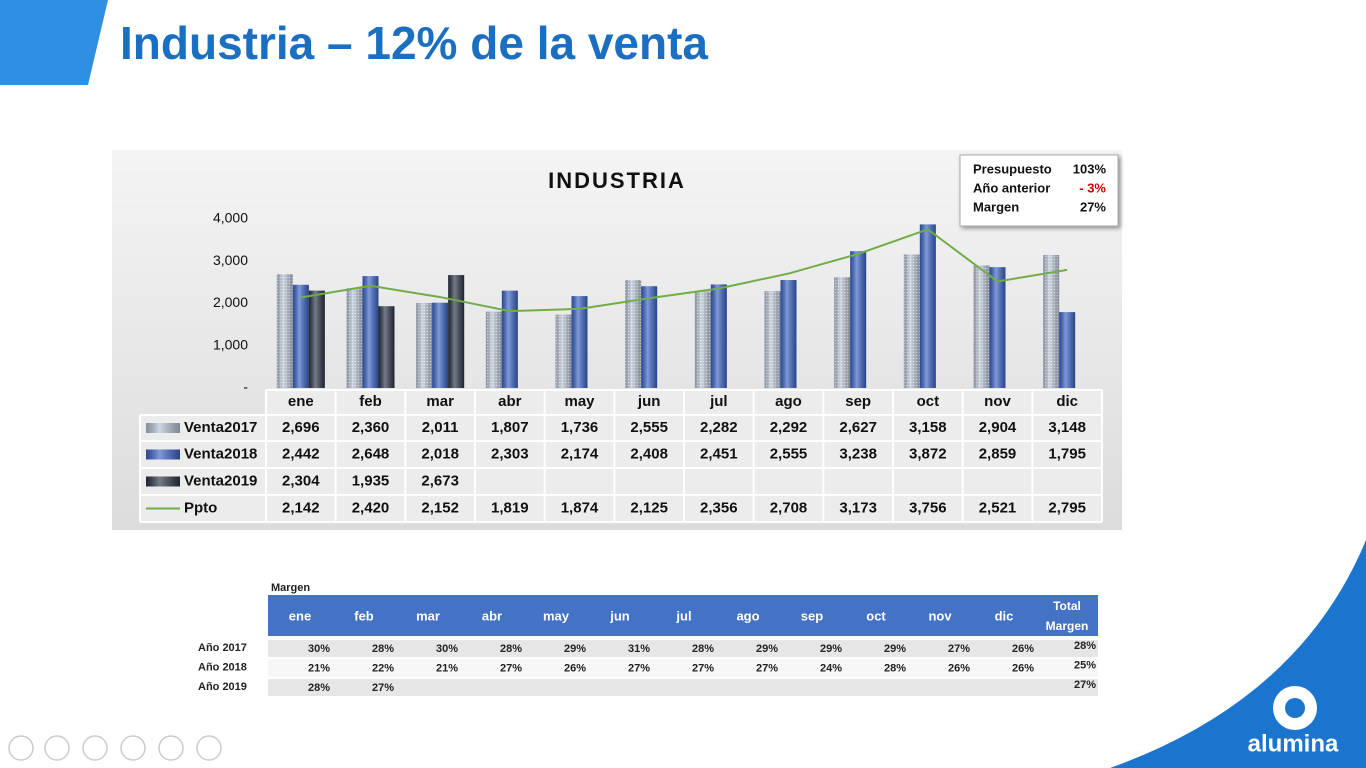  What do you see at coordinates (230, 344) in the screenshot?
I see `y-tick-label: 1,000` at bounding box center [230, 344].